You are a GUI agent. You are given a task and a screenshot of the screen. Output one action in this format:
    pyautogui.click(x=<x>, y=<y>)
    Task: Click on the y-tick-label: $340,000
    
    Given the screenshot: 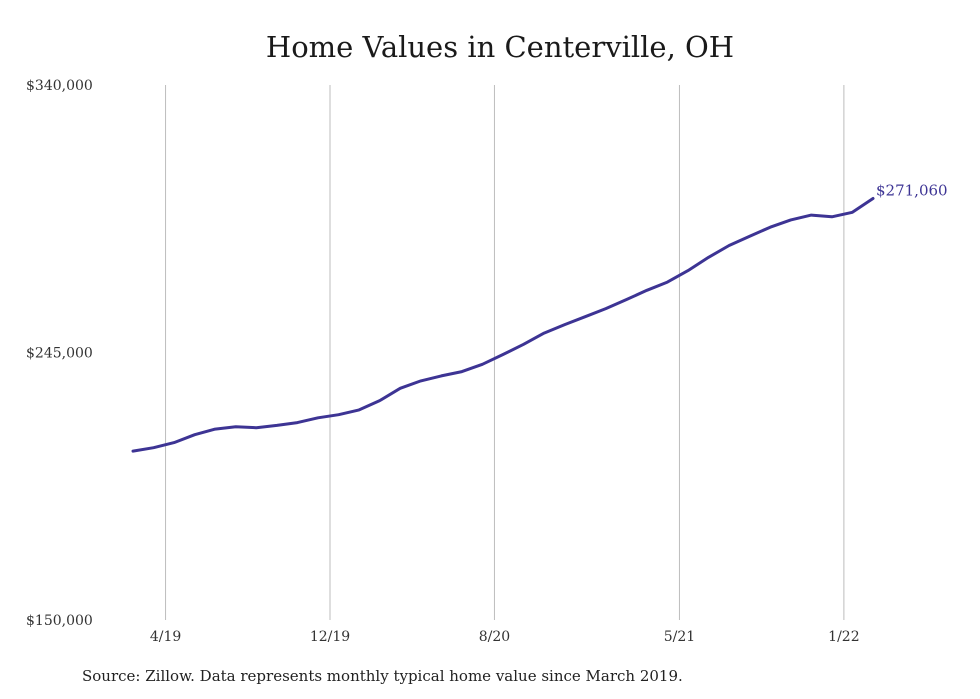 What is the action you would take?
    pyautogui.click(x=59, y=86)
    